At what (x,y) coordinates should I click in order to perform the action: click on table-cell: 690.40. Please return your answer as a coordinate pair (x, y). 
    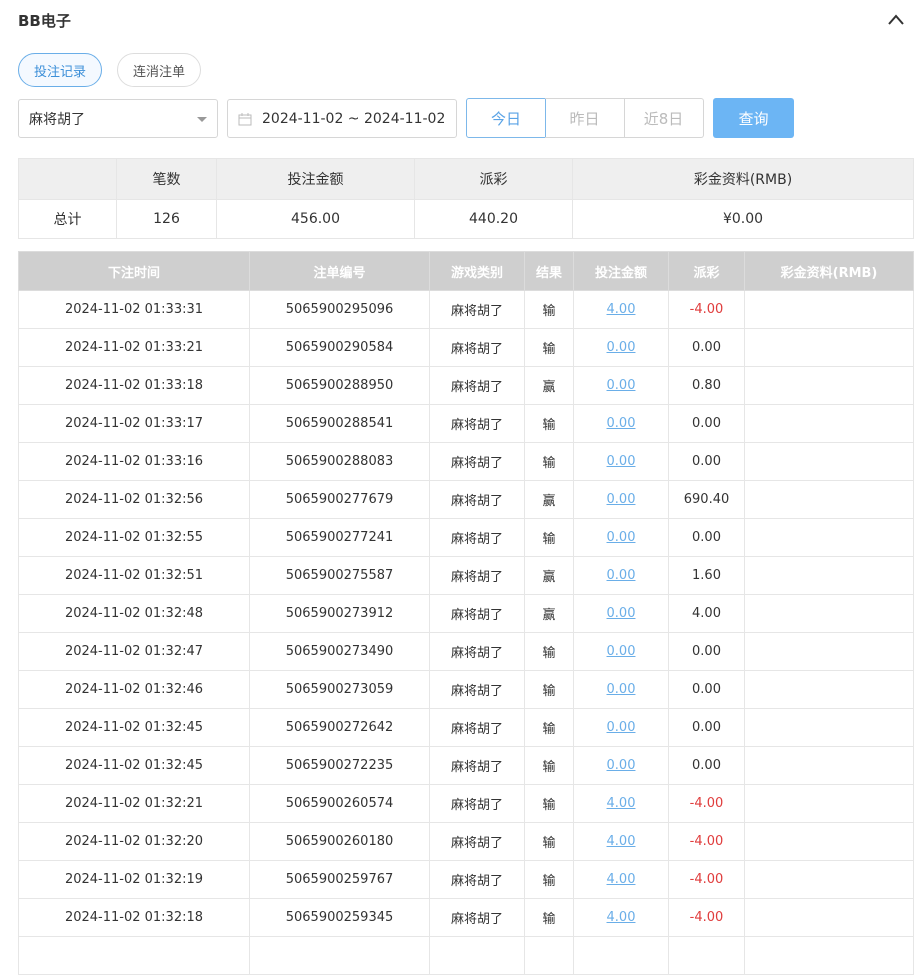
    Looking at the image, I should click on (706, 499).